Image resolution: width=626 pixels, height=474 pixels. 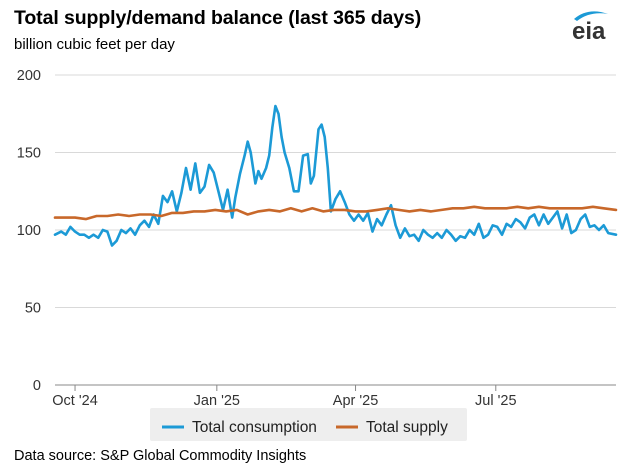 What do you see at coordinates (495, 401) in the screenshot?
I see `x-tick-label-3: Jul '25` at bounding box center [495, 401].